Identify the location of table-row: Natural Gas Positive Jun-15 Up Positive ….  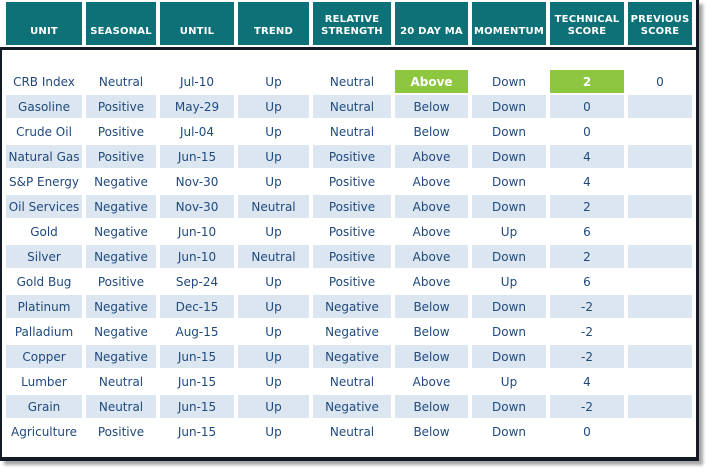
(349, 156).